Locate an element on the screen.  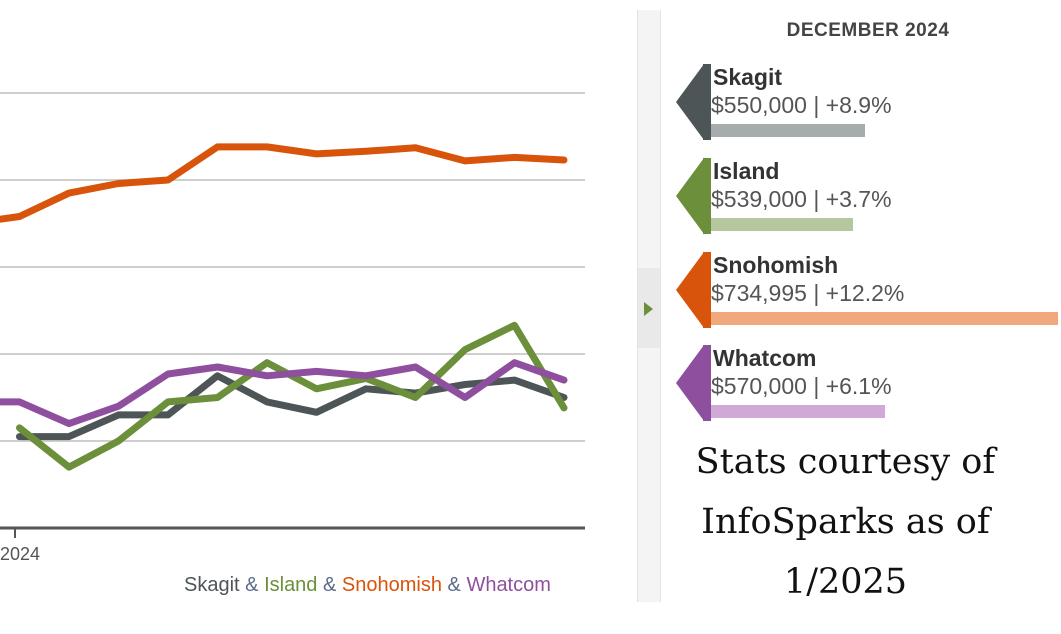
county-stat: $570,000 | +6.1% is located at coordinates (801, 386).